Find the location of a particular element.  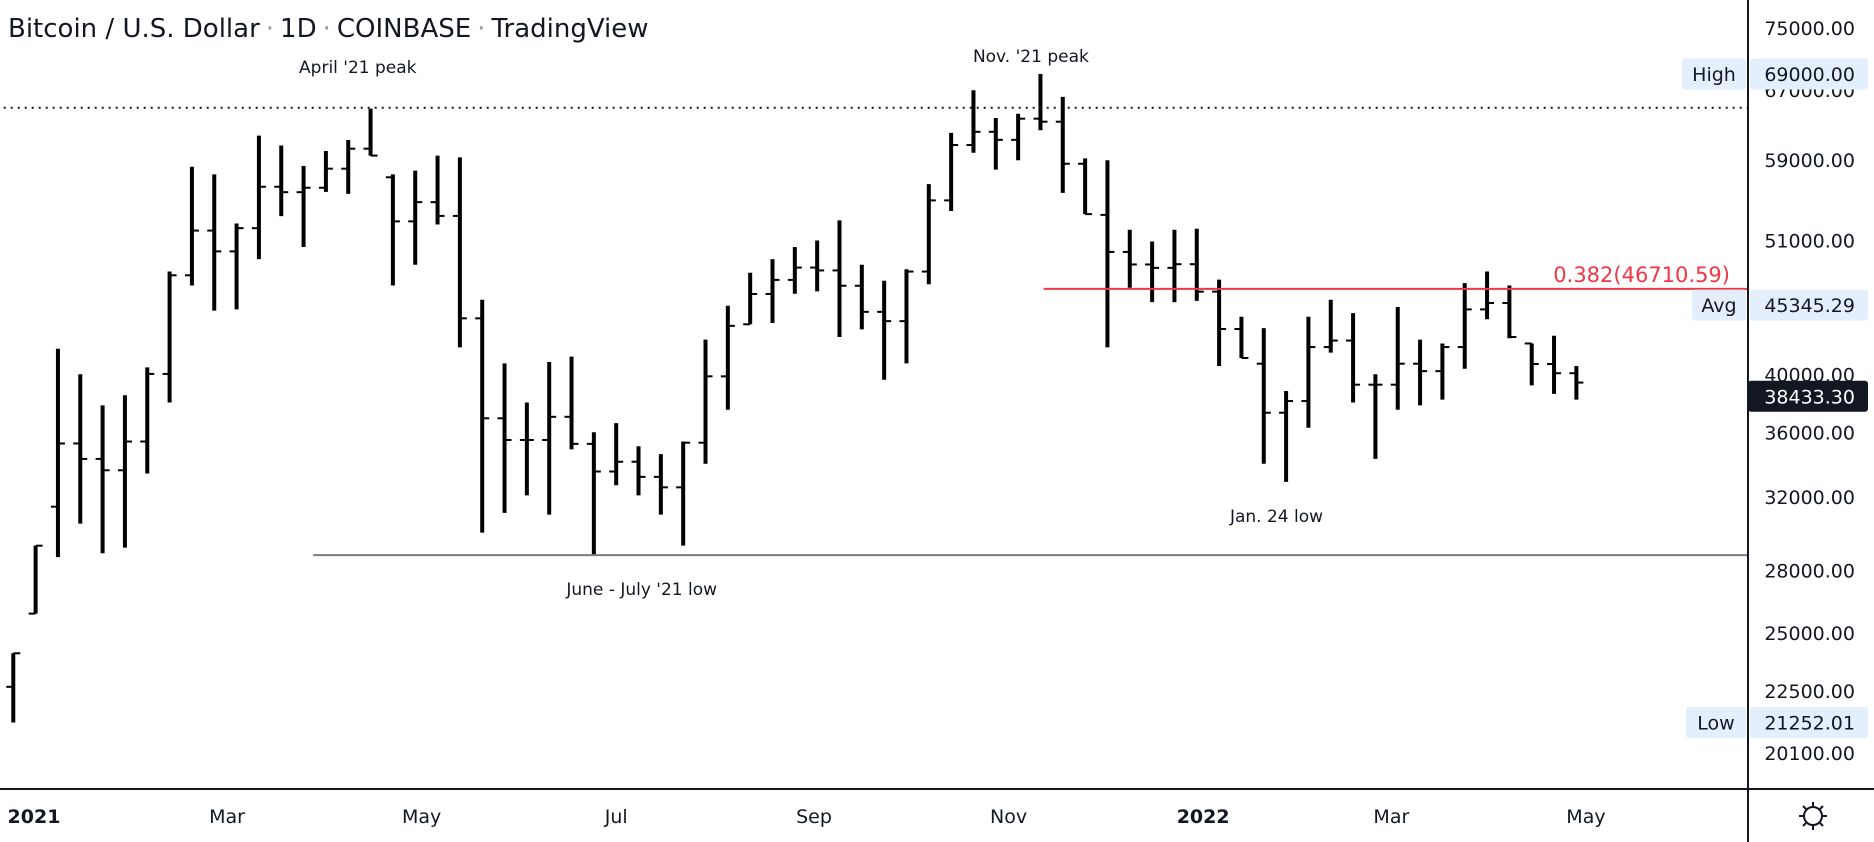

sun-settings-icon is located at coordinates (1813, 816).